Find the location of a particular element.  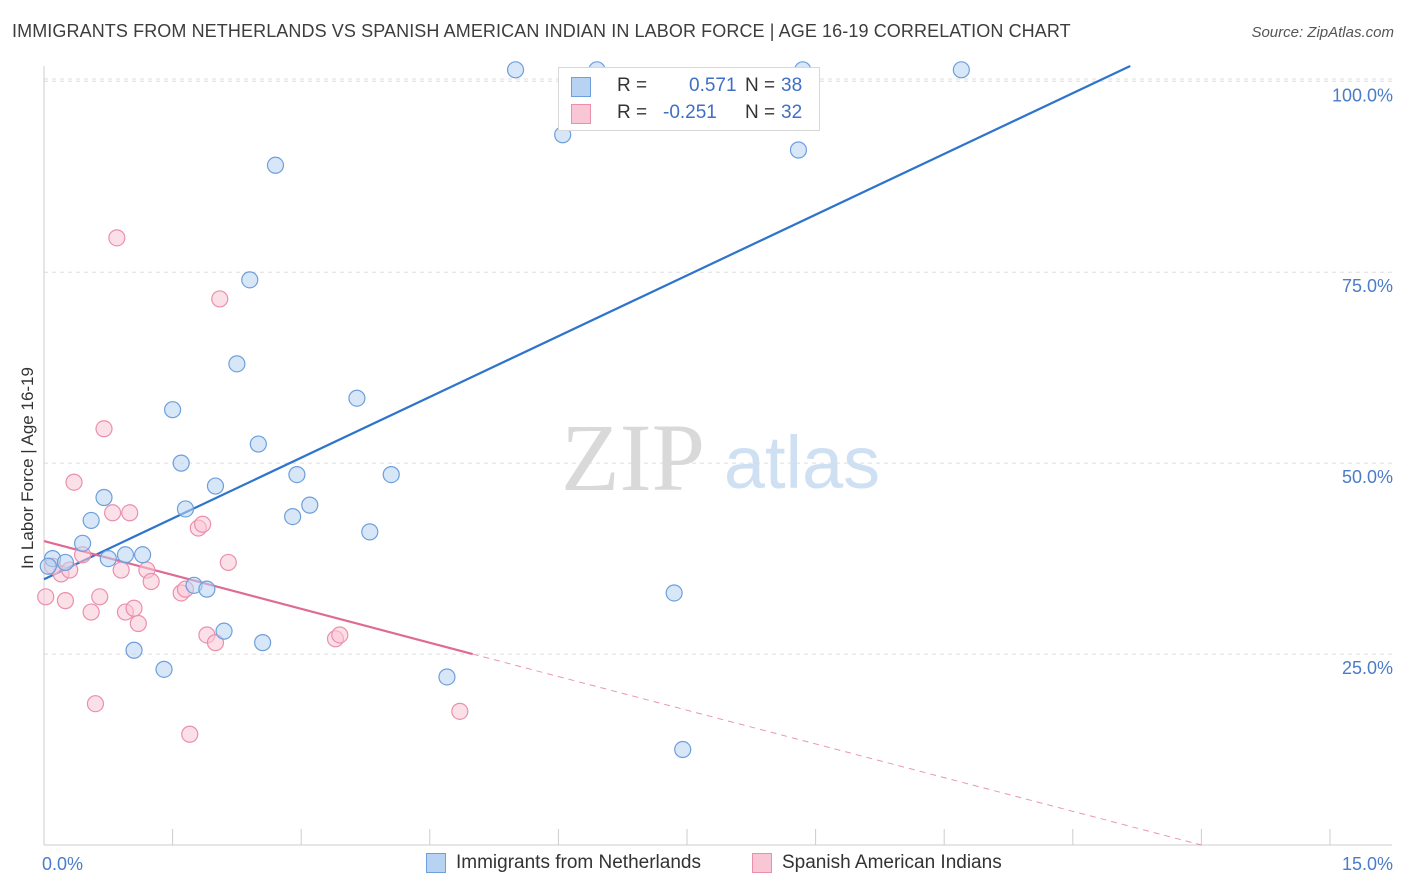

legend-n-value: 32 is located at coordinates (792, 112).